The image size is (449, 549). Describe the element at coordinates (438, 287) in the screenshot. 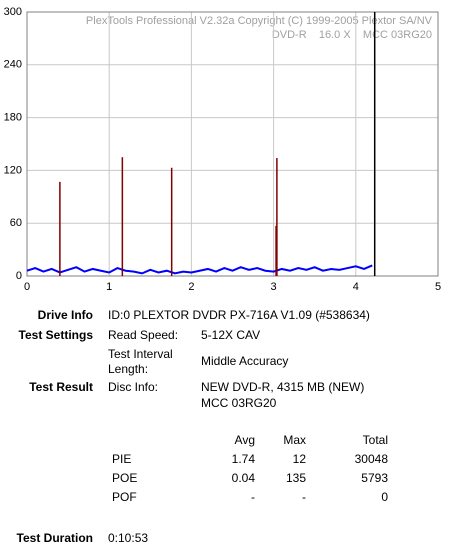

I see `x-tick-label: 5` at that location.